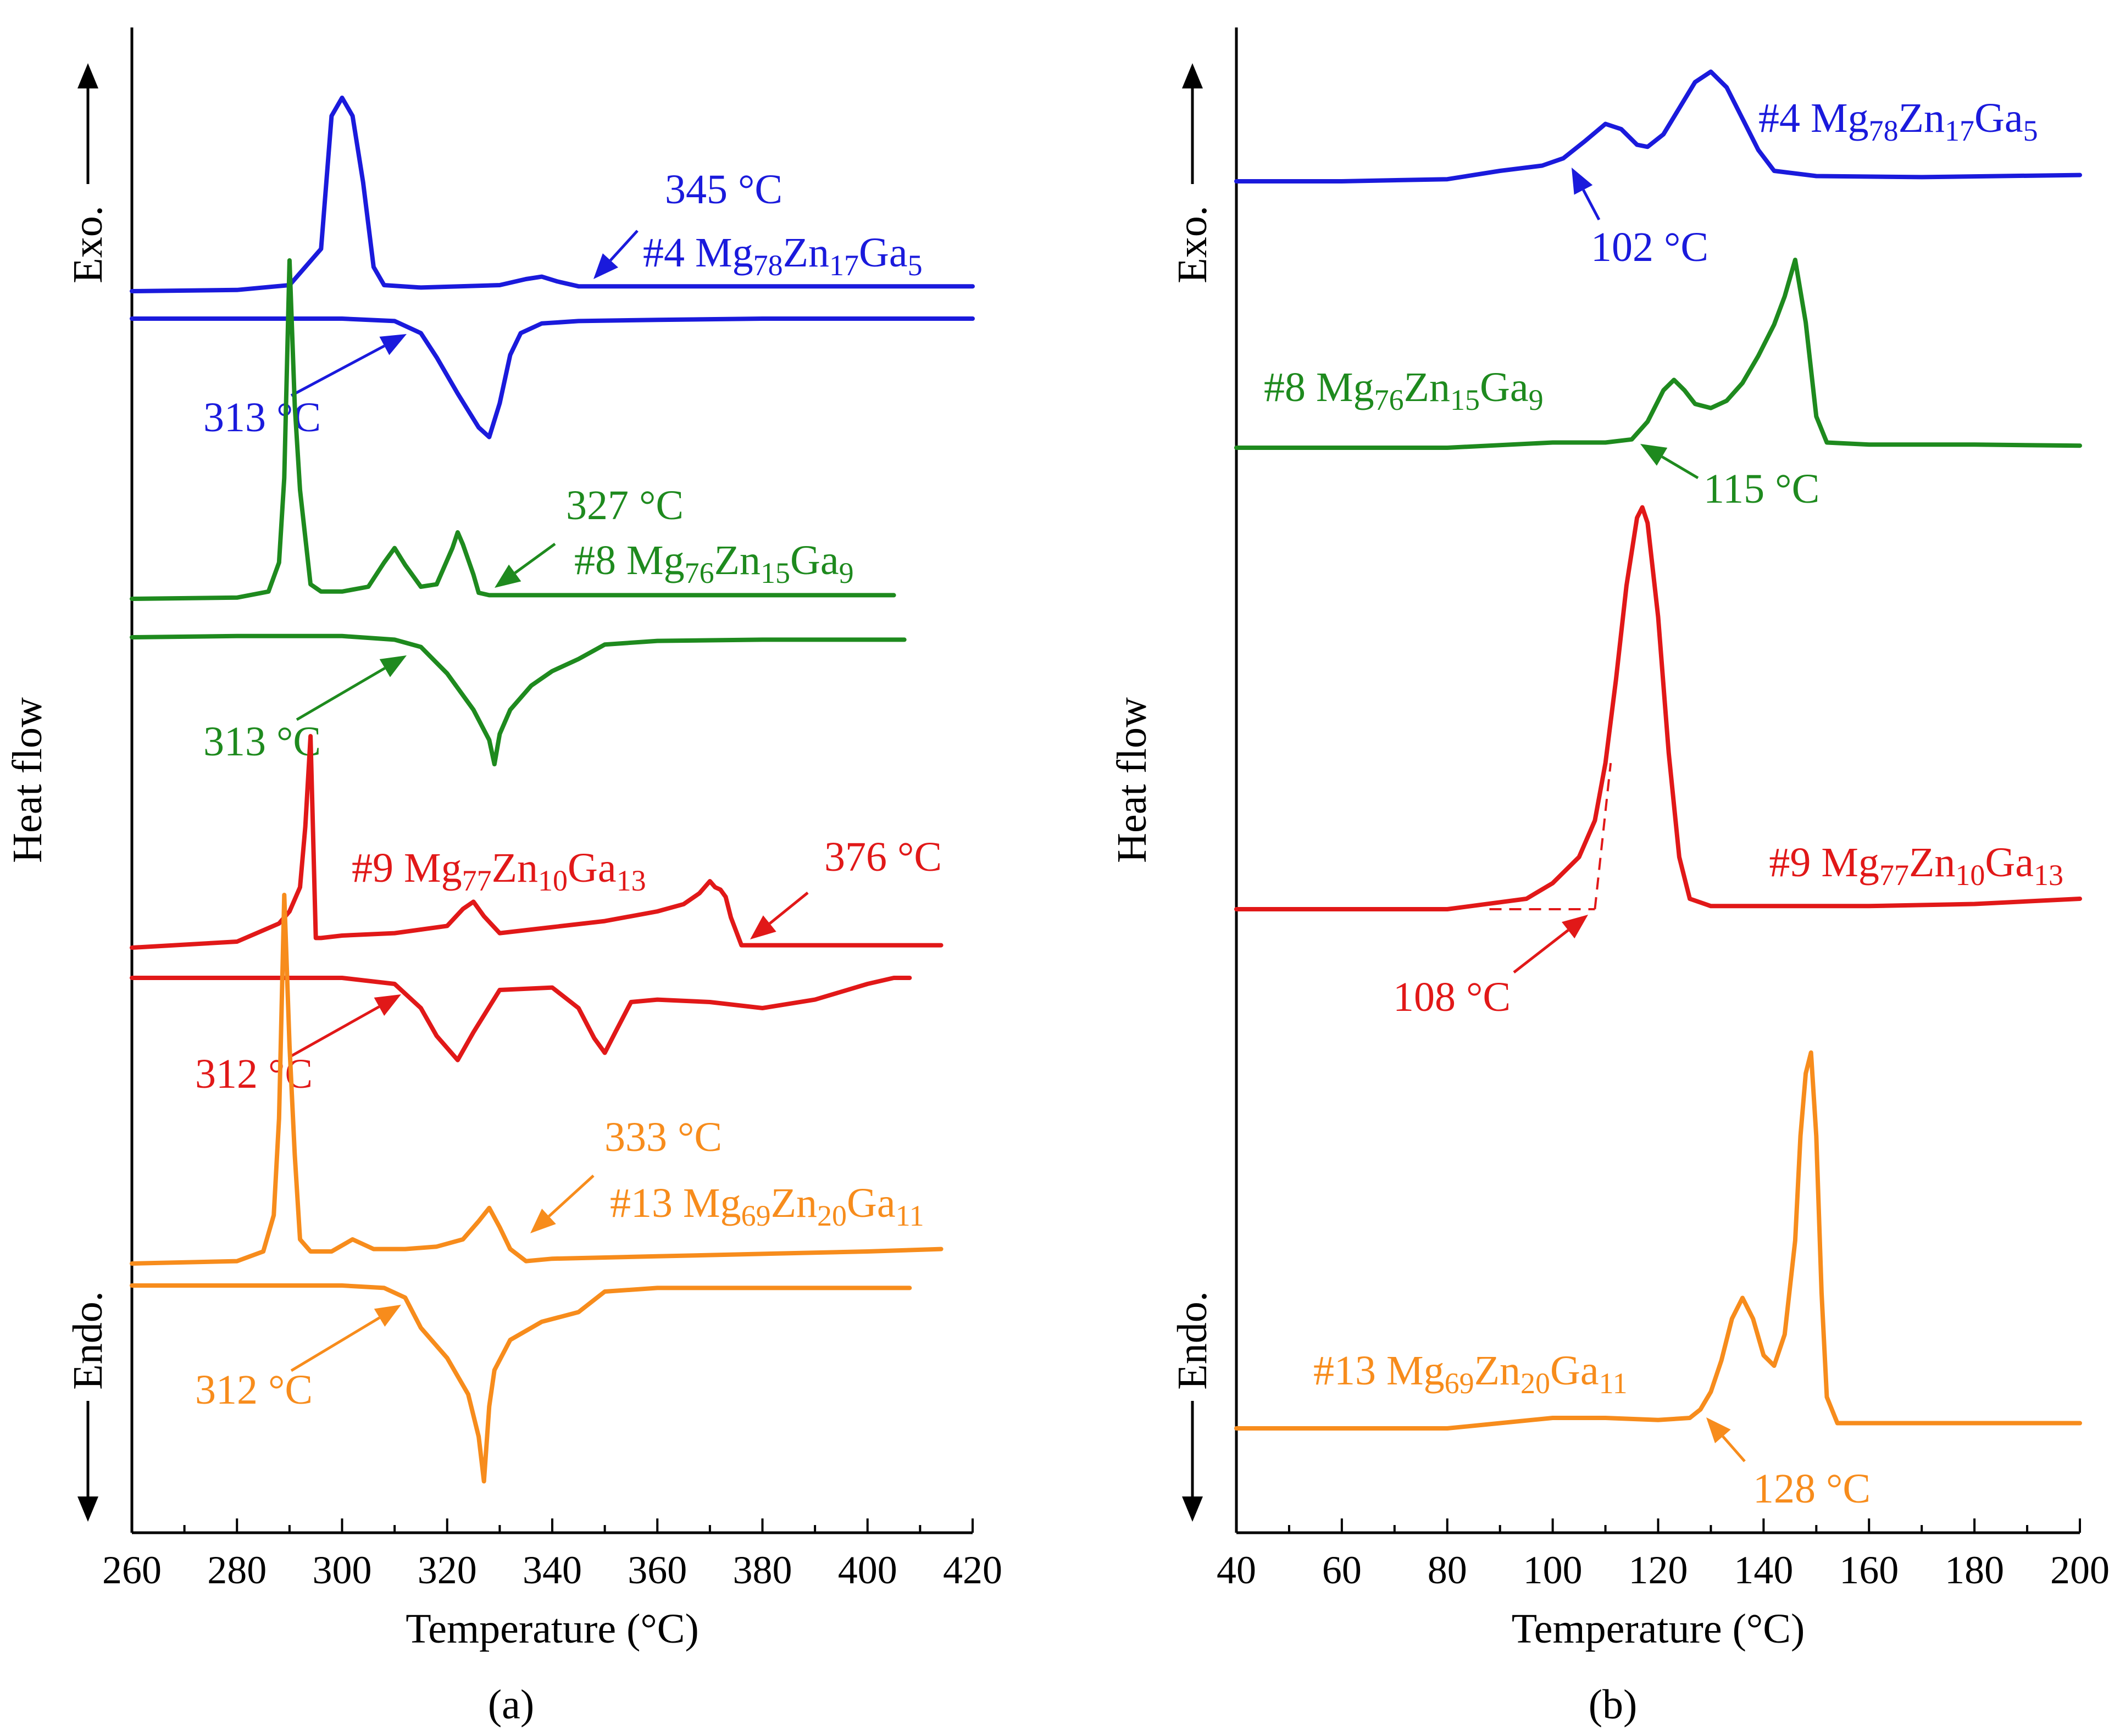 Image resolution: width=2120 pixels, height=1736 pixels. Describe the element at coordinates (1658, 1570) in the screenshot. I see `x-tick-label: 120` at that location.